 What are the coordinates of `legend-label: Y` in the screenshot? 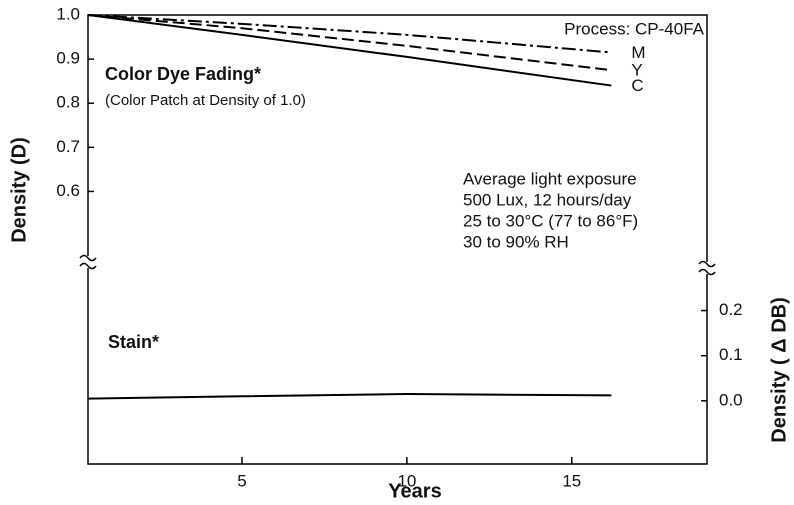 It's located at (636, 70).